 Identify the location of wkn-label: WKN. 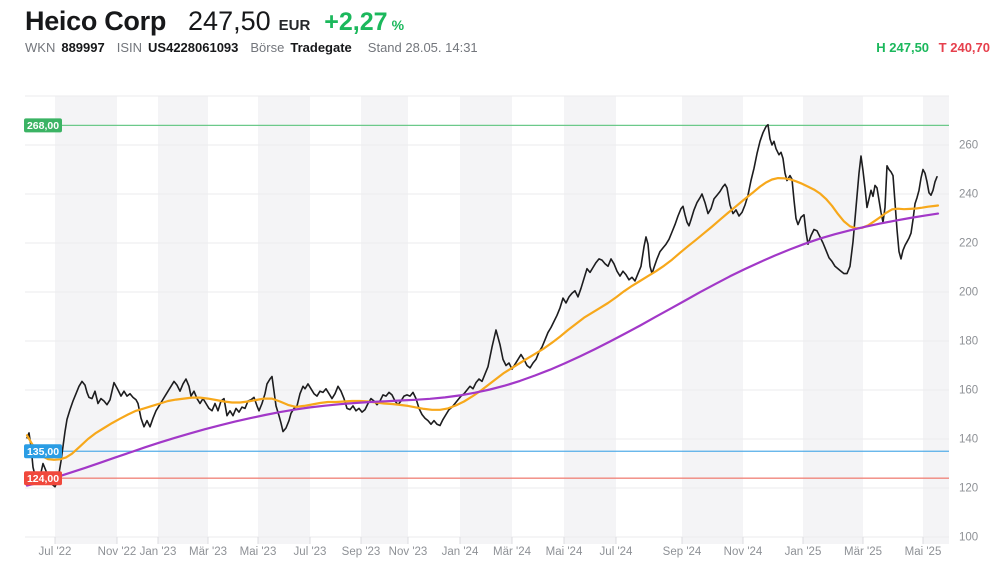
(40, 47).